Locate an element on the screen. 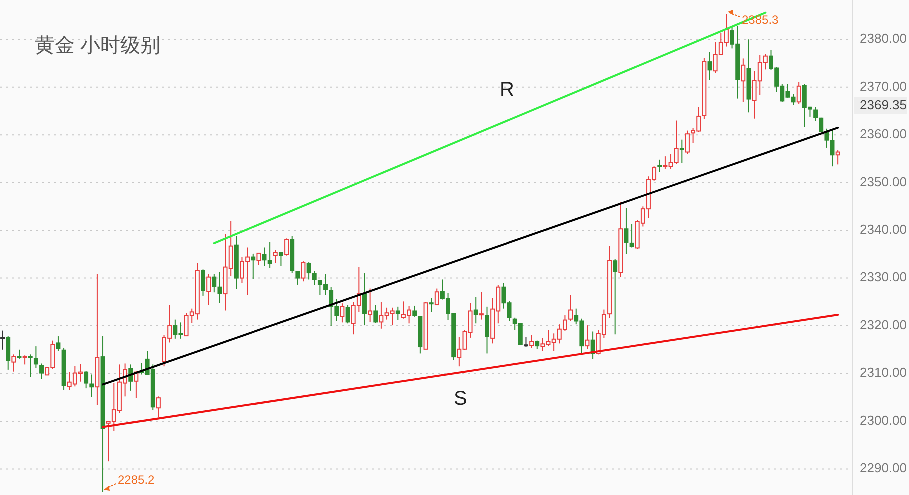 The image size is (909, 495). y-tick-label: 2360.00 is located at coordinates (883, 134).